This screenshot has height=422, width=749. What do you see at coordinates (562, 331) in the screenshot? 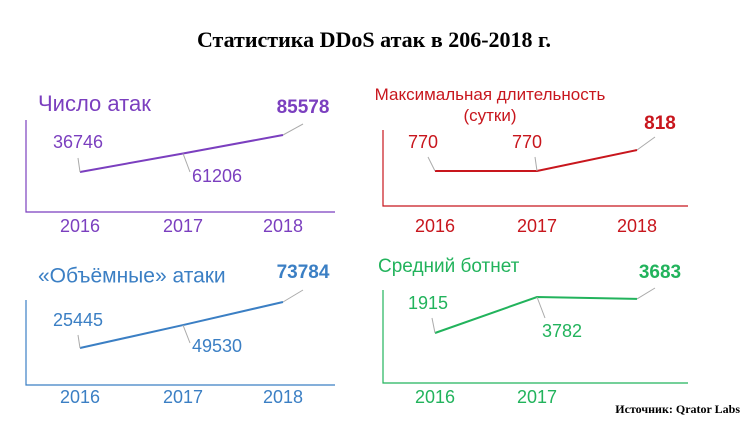
I see `data-label: 3782` at bounding box center [562, 331].